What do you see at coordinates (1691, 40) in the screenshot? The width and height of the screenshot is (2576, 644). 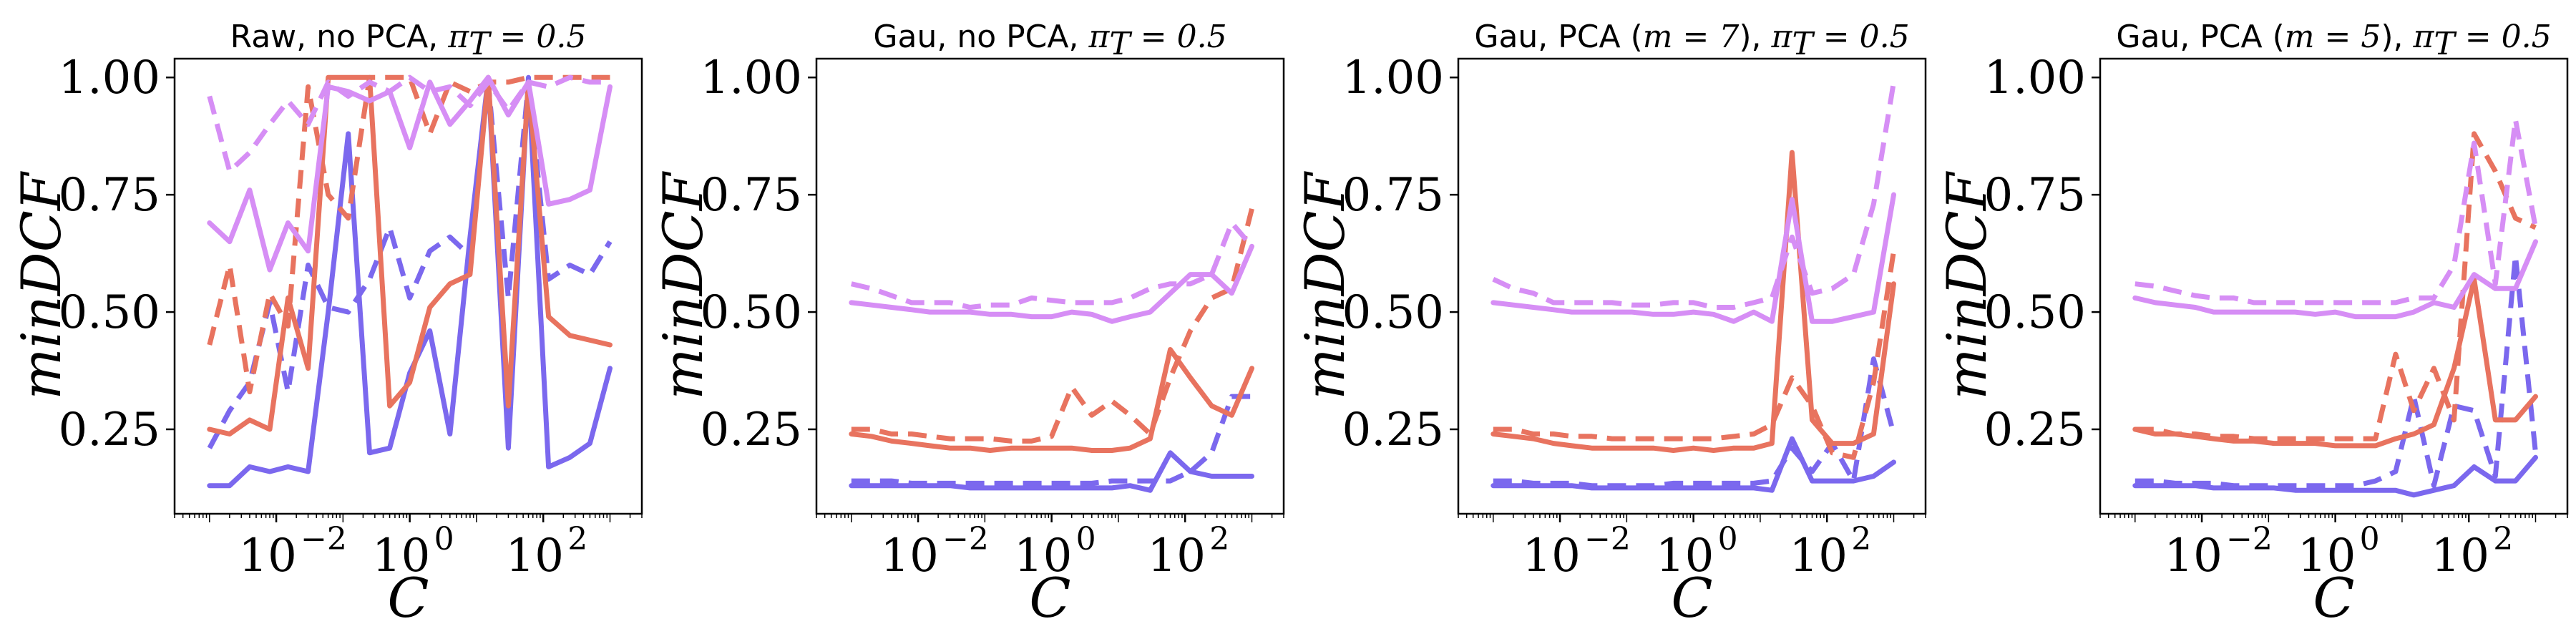 I see `chart-title: Gau, PCA (m = 7), πT = 0.5` at bounding box center [1691, 40].